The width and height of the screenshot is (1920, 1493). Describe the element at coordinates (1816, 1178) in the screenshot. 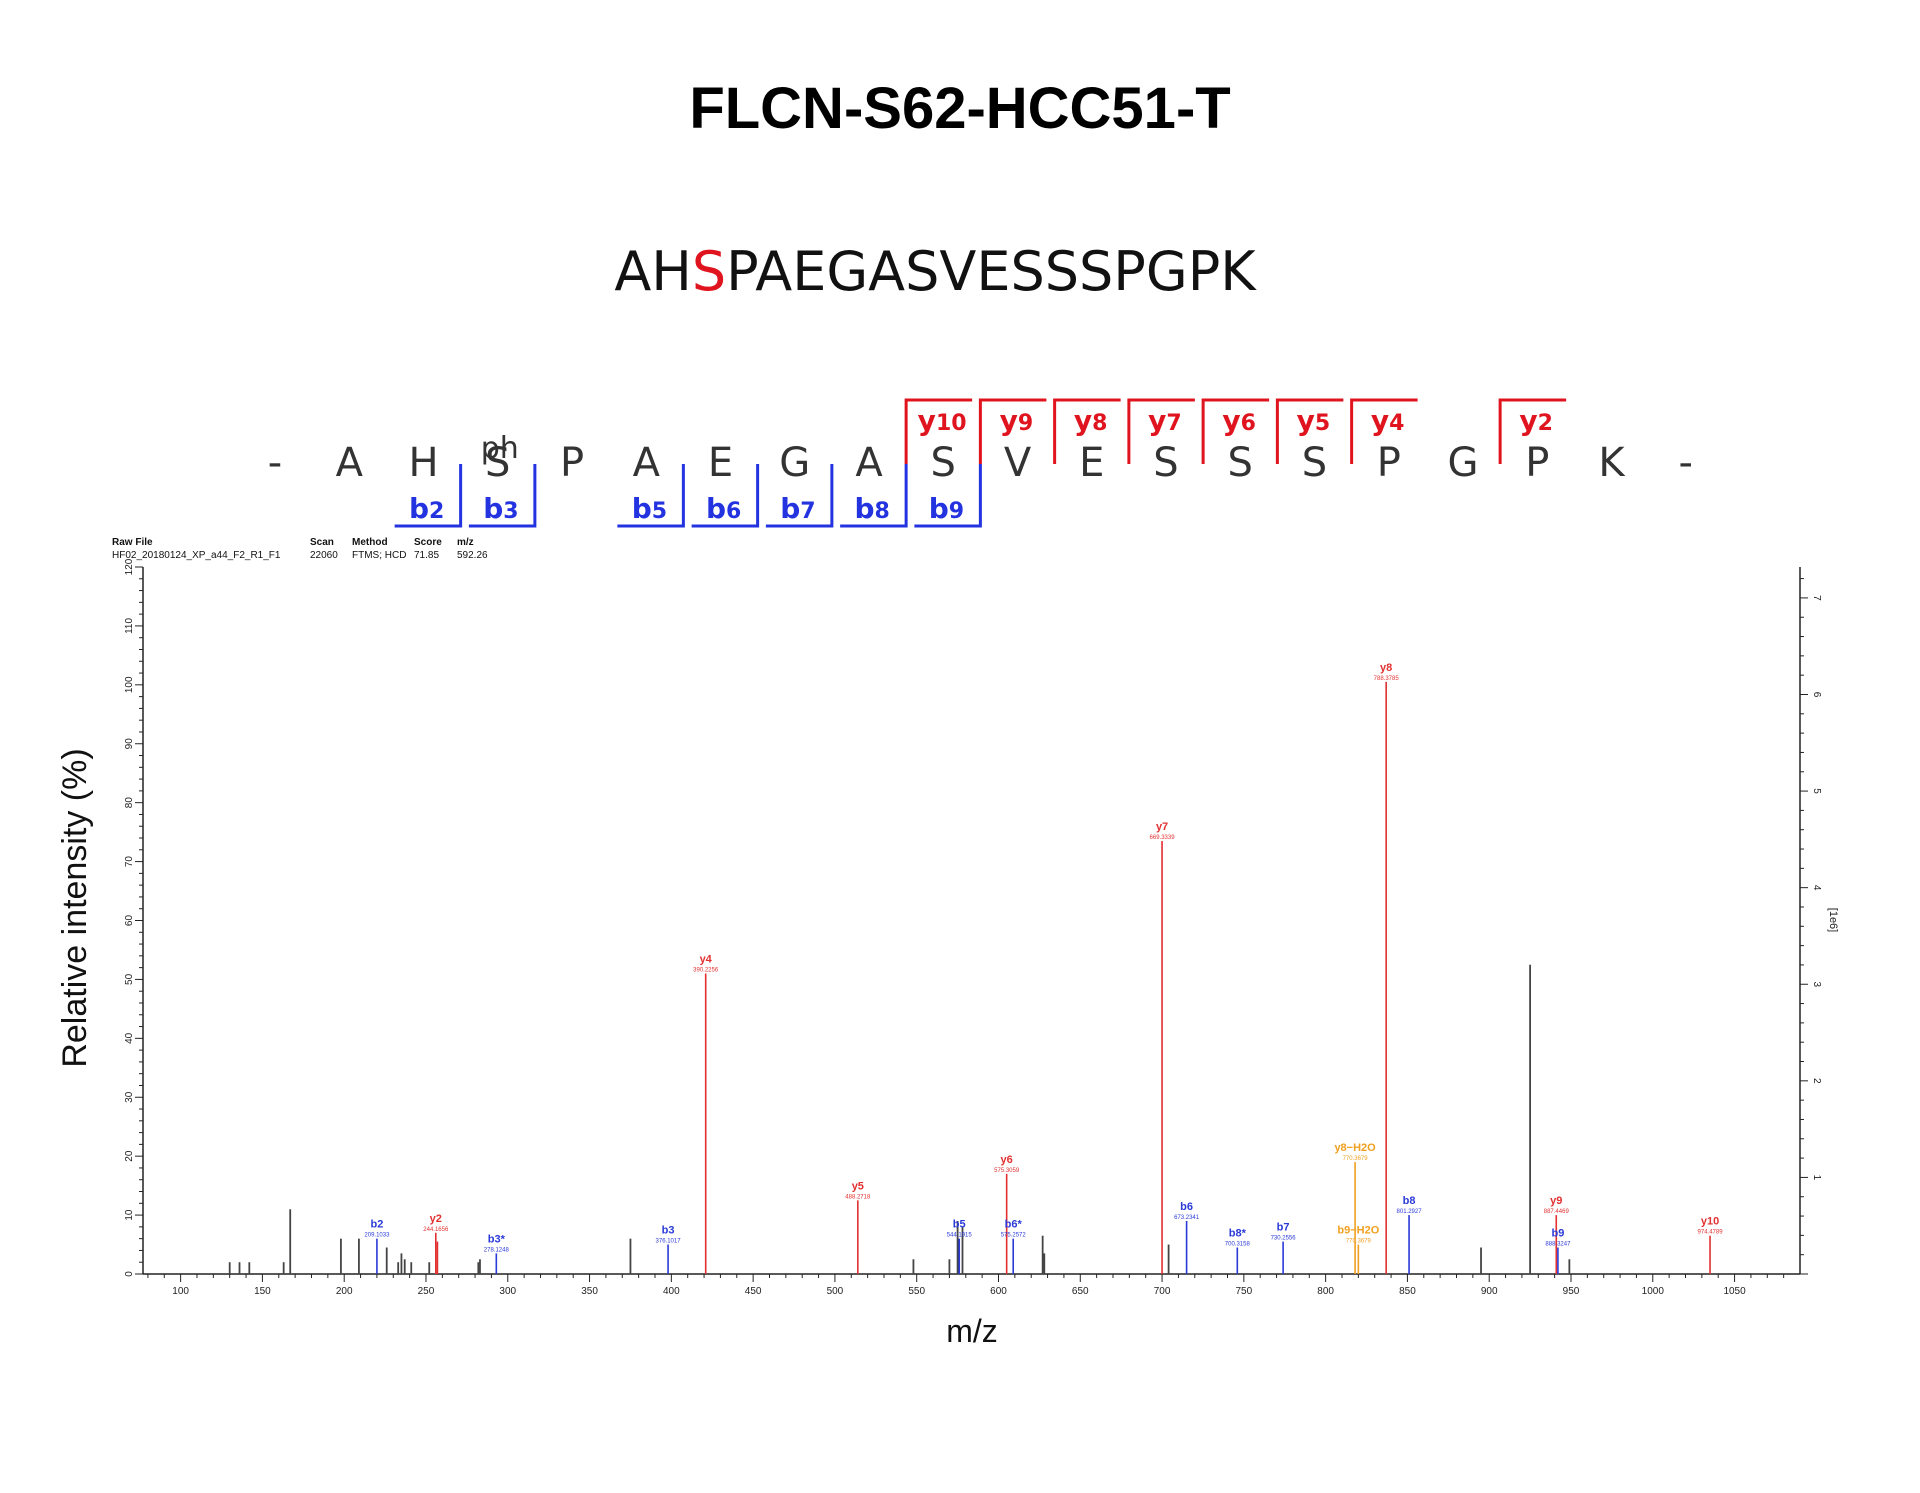

I see `y2-tick-label: 1` at that location.